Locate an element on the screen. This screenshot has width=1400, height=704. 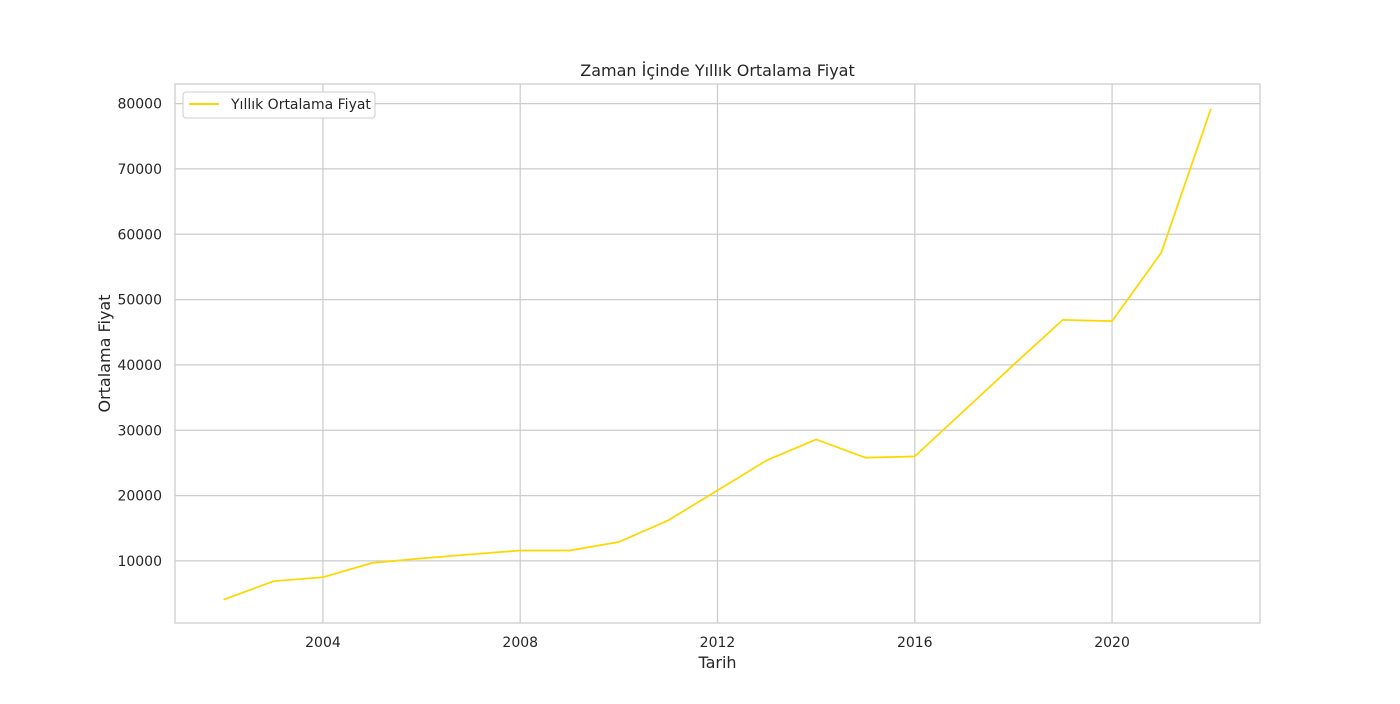
y-tick-label: 50000 is located at coordinates (139, 301).